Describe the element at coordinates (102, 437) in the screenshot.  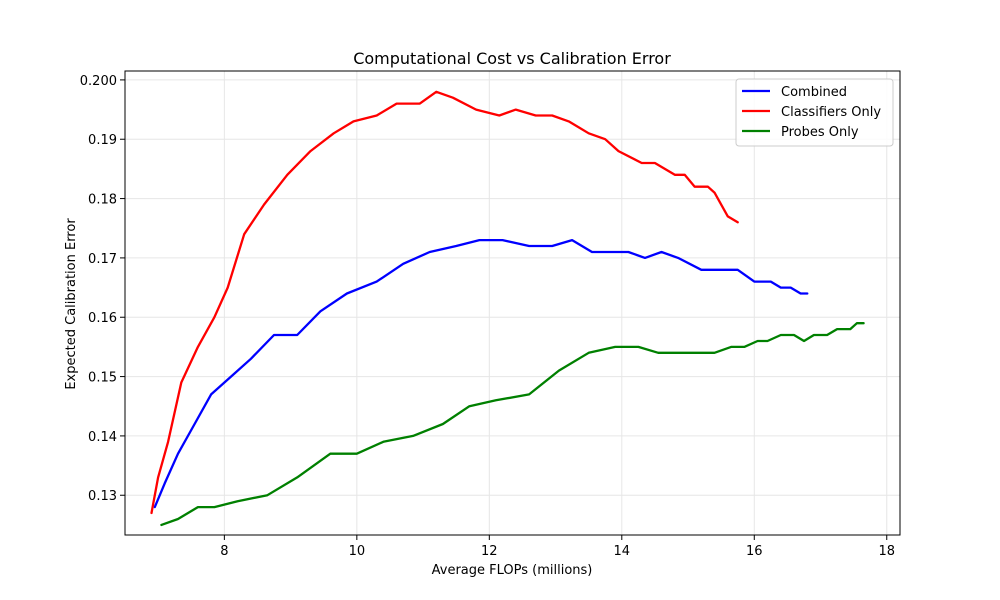
I see `y-tick-label: 0.14` at that location.